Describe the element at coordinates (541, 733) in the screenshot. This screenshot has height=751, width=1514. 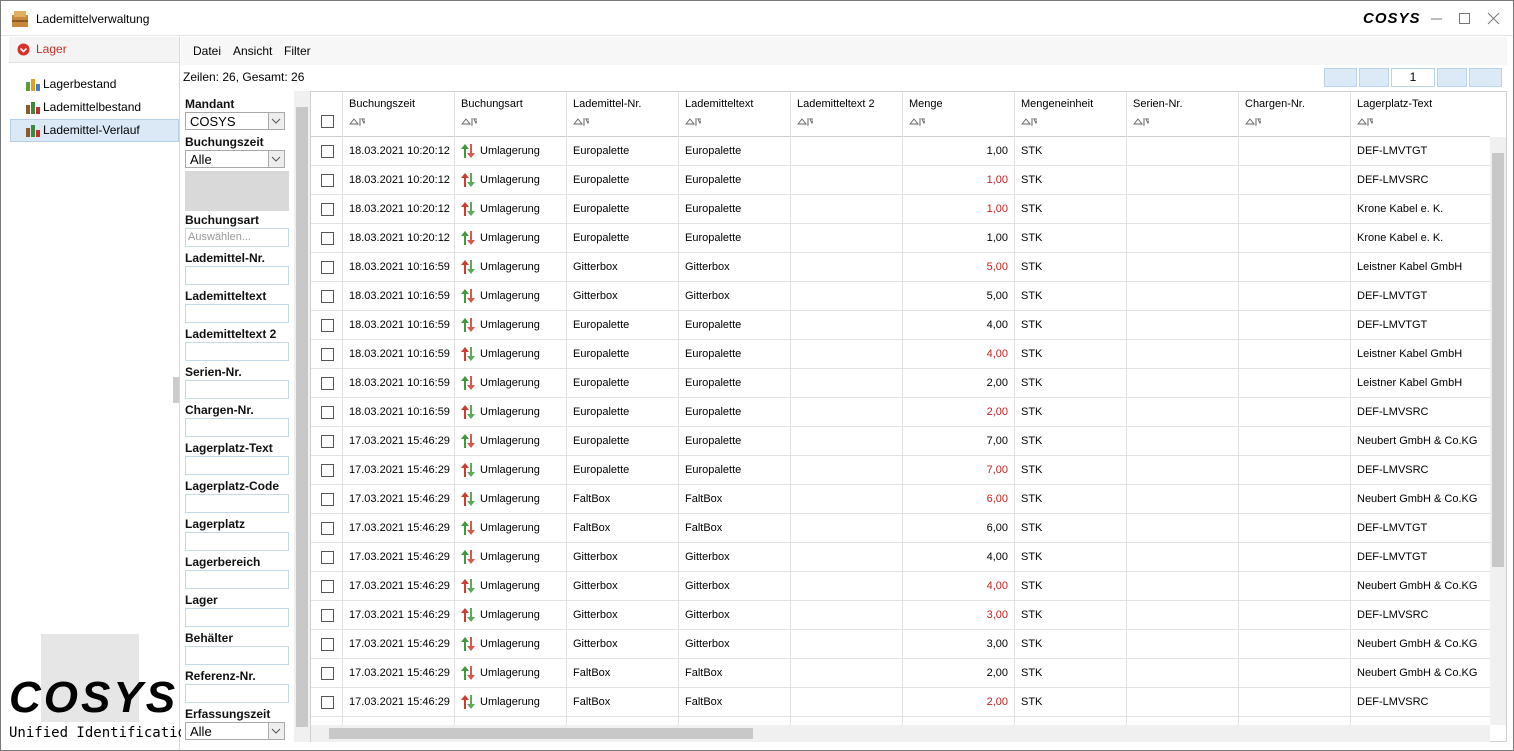
I see `grid-h-thumb` at that location.